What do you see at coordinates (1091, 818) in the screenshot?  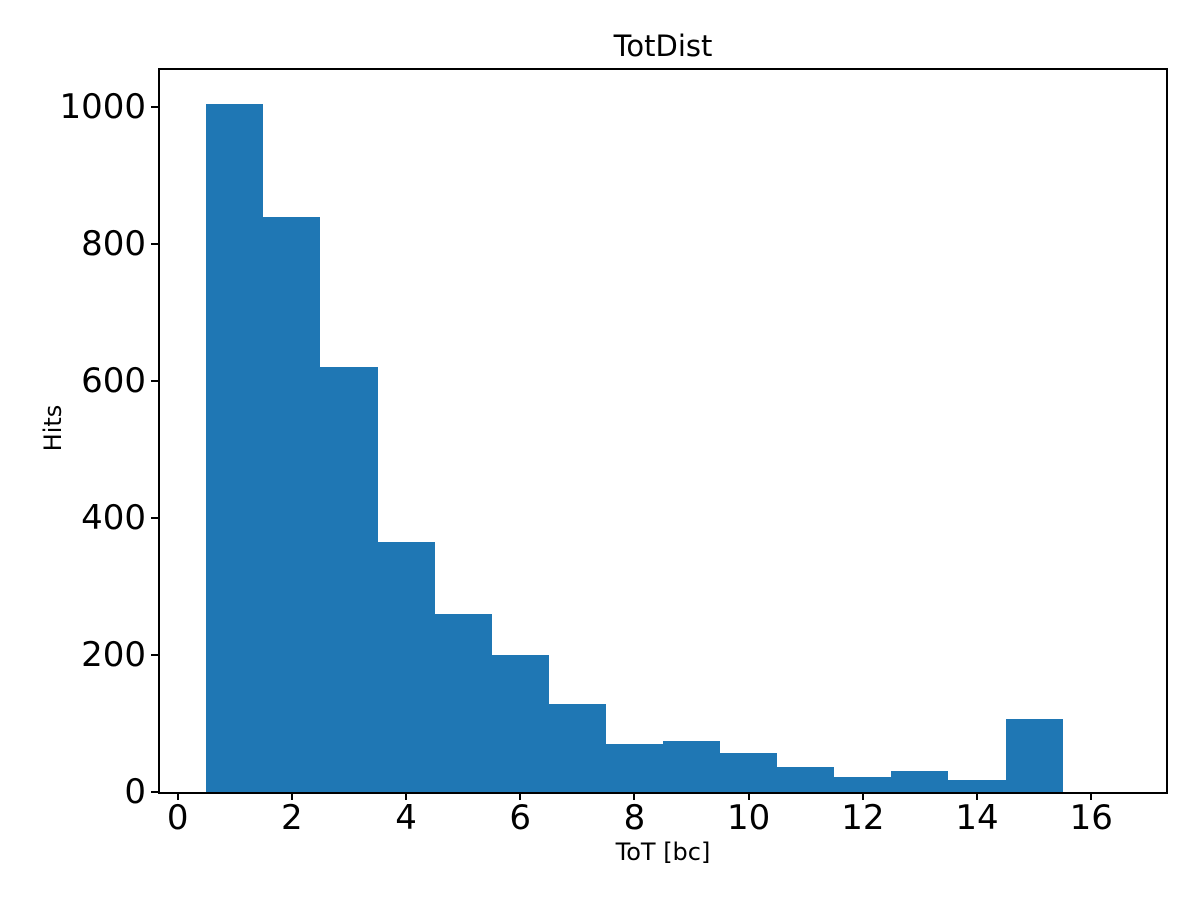 I see `x-tick-label: 16` at bounding box center [1091, 818].